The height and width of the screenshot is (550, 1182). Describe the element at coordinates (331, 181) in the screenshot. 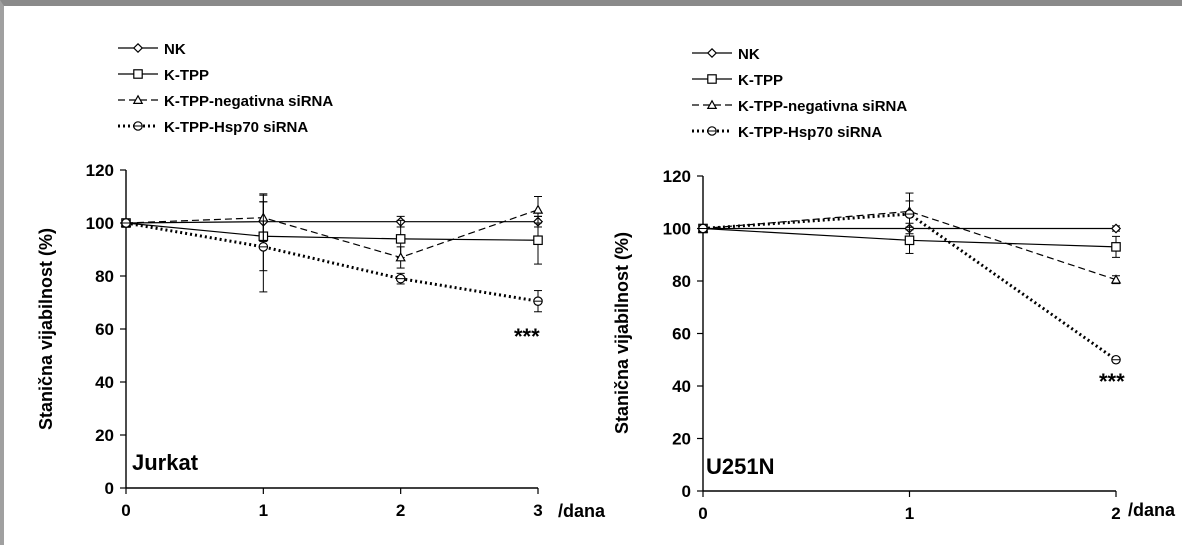

I see `series-k-tpp-negativna-sirna: K-TPP-negativna siRNA` at that location.